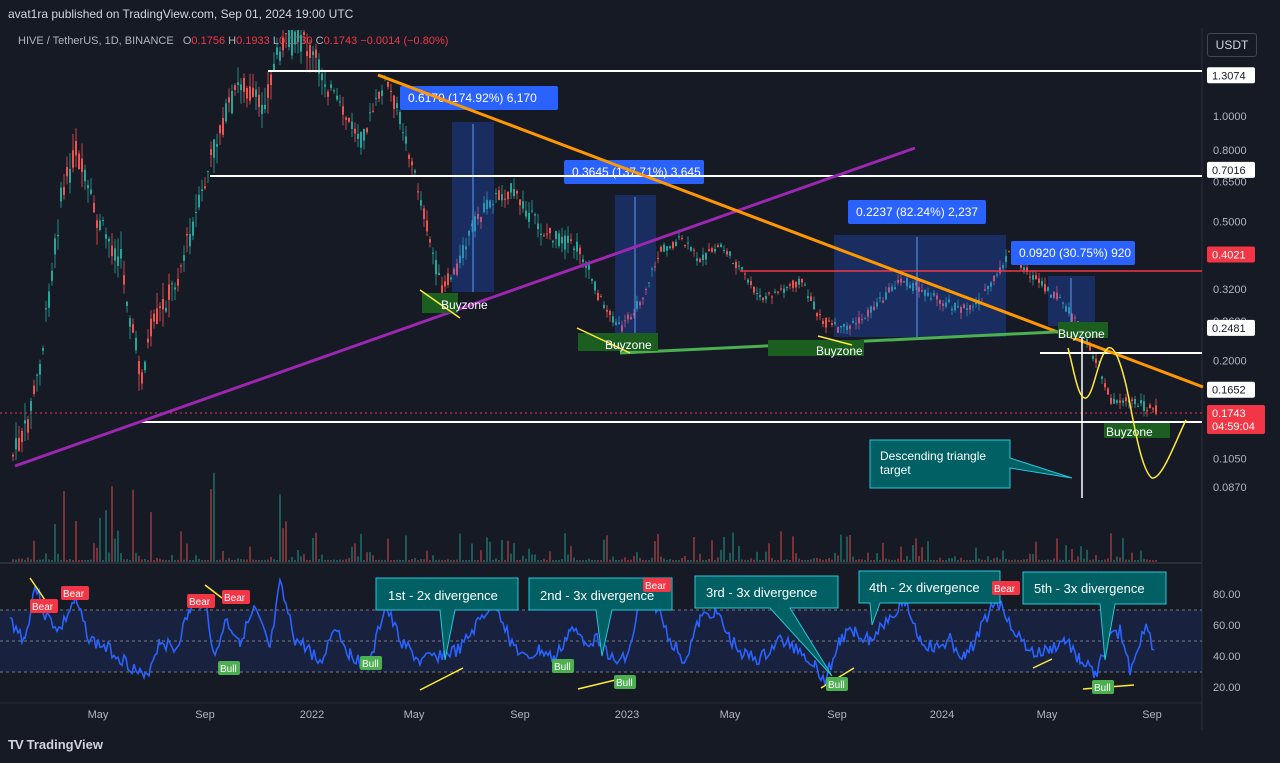 The height and width of the screenshot is (763, 1280). Describe the element at coordinates (600, 617) in the screenshot. I see `divergence-callout-2: 2nd - 3x divergence` at that location.